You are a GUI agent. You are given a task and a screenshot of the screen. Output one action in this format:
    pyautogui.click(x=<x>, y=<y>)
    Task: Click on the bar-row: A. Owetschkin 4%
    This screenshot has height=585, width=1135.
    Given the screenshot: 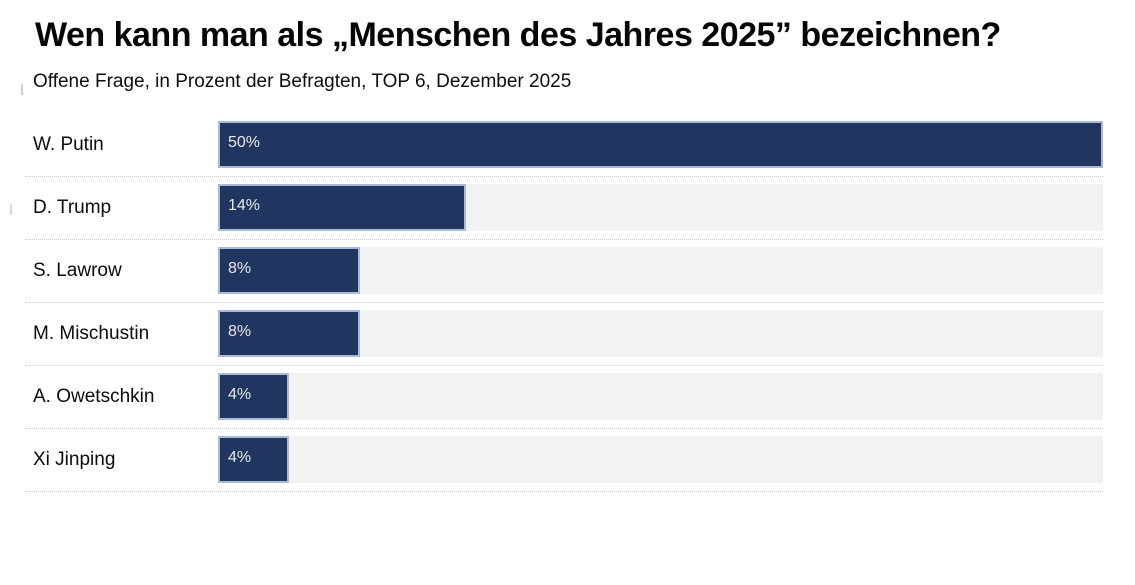 What is the action you would take?
    pyautogui.click(x=564, y=401)
    